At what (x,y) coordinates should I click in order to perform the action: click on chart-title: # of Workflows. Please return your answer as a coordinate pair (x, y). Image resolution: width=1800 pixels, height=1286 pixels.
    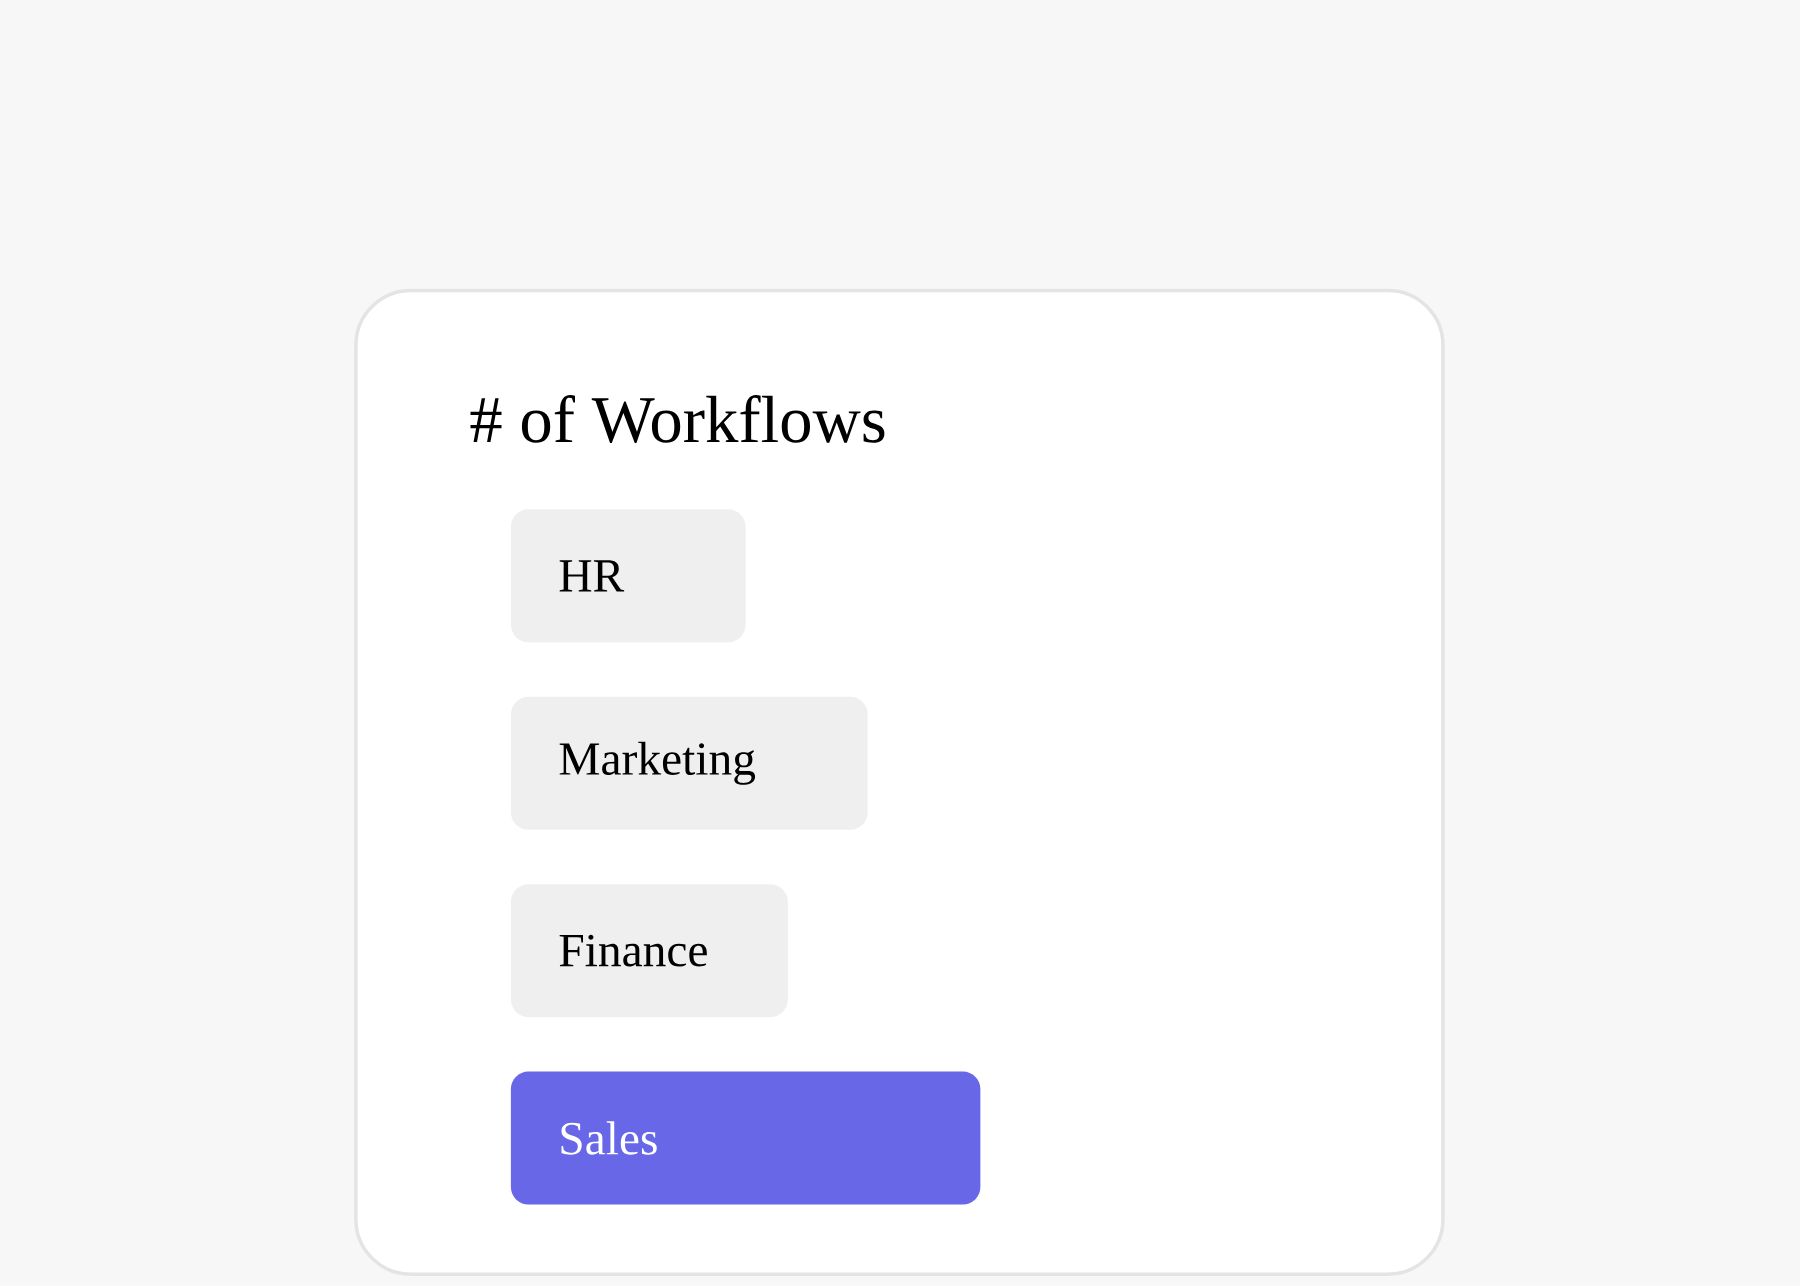
    Looking at the image, I should click on (677, 419).